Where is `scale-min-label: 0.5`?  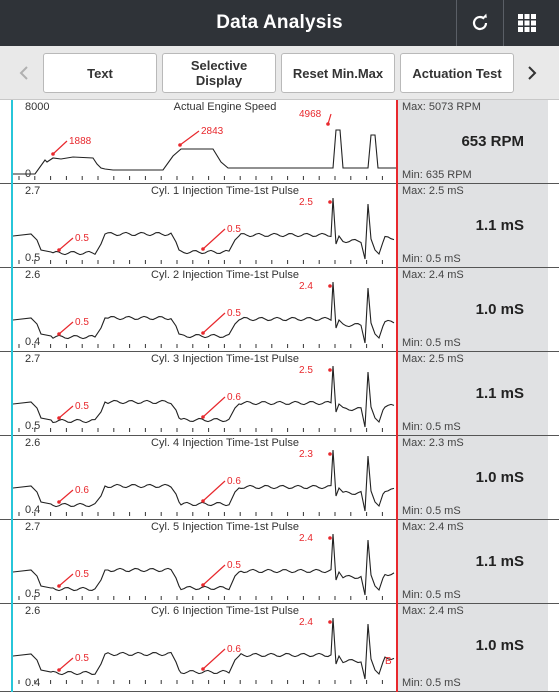
scale-min-label: 0.5 is located at coordinates (33, 426).